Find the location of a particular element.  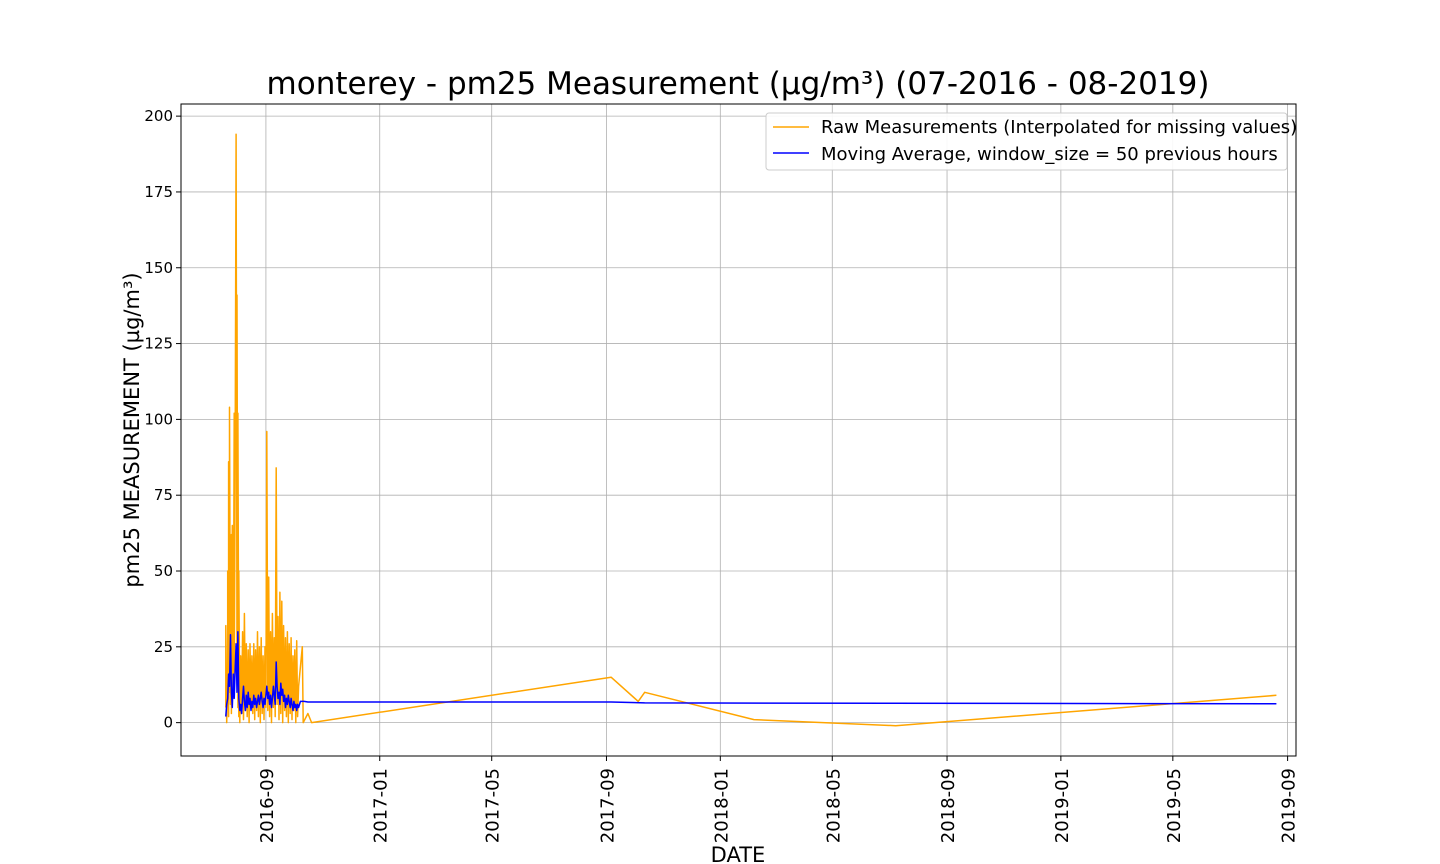

y-tick-label: 75 is located at coordinates (163, 495).